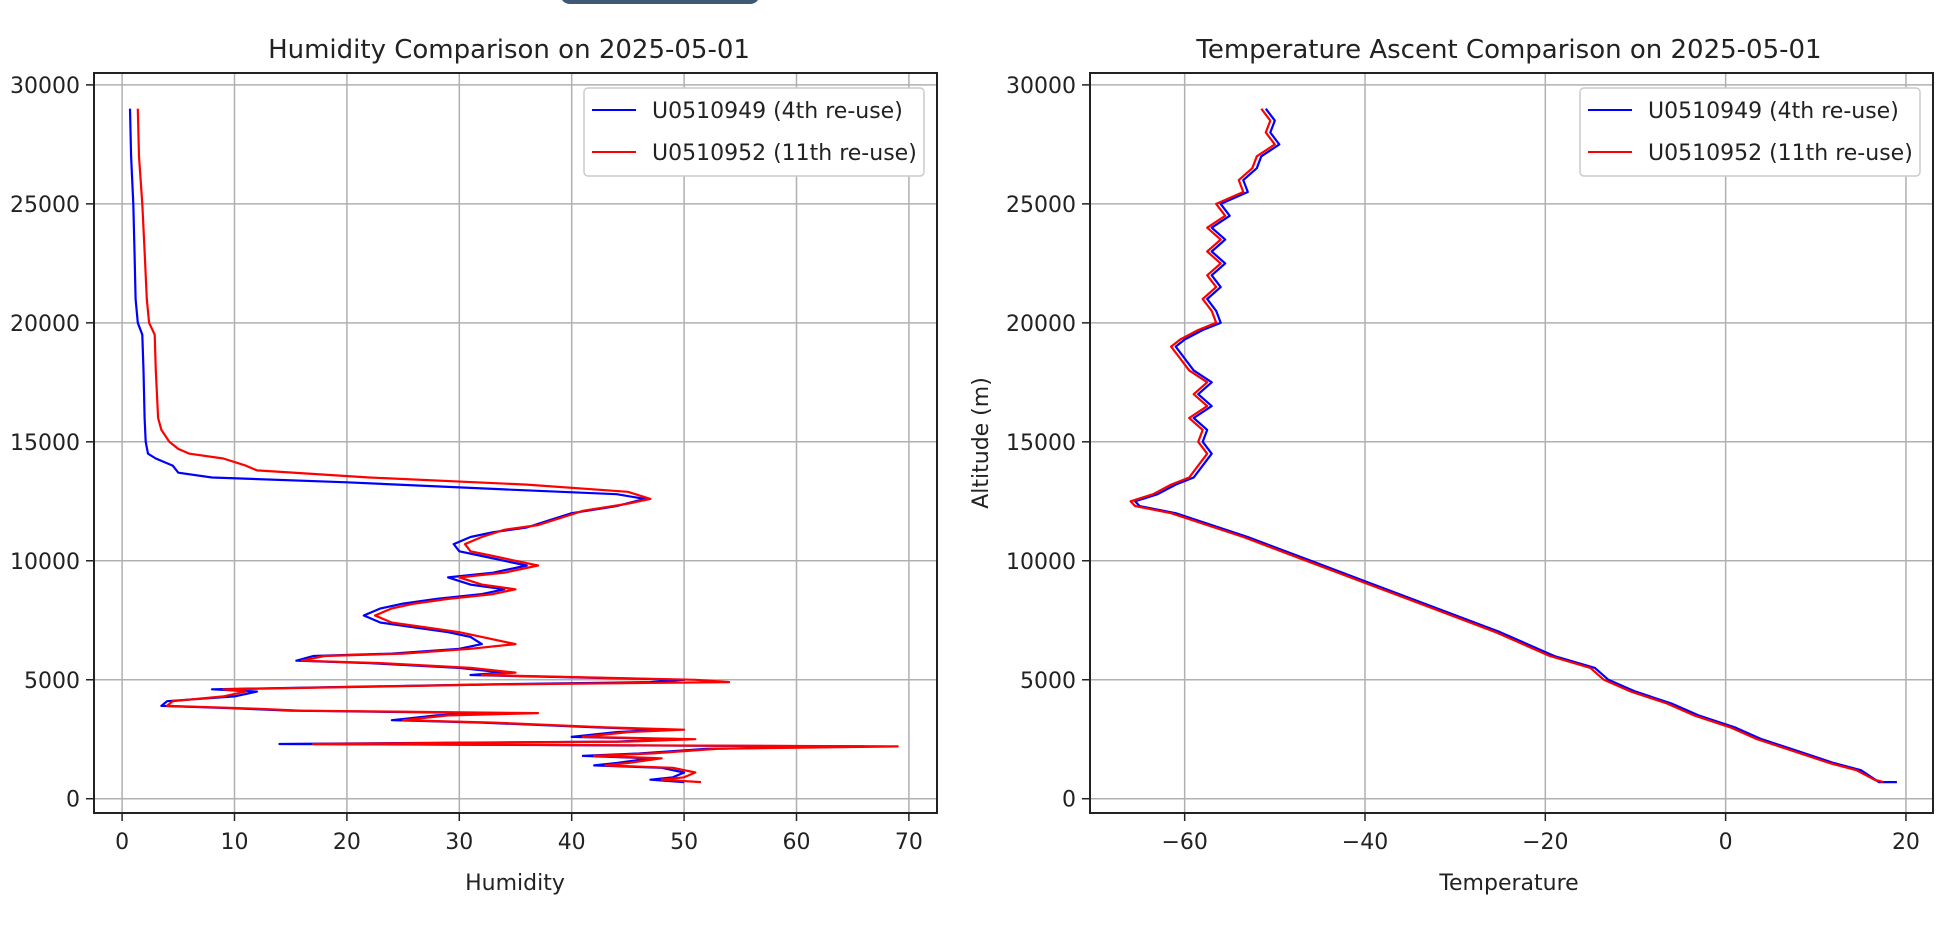 Image resolution: width=1954 pixels, height=925 pixels. Describe the element at coordinates (45, 562) in the screenshot. I see `humidity-ytick-label: 10000` at that location.